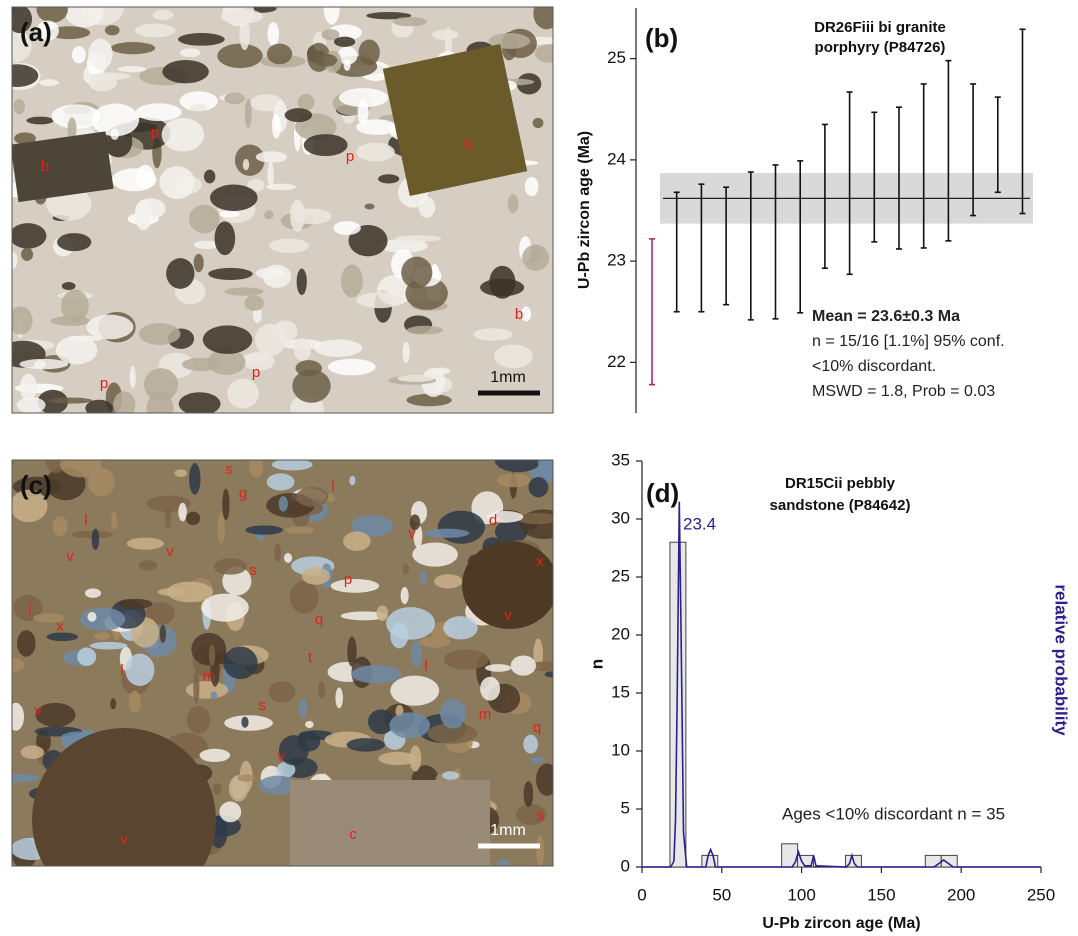  I want to click on mineral-label: x, so click(540, 561).